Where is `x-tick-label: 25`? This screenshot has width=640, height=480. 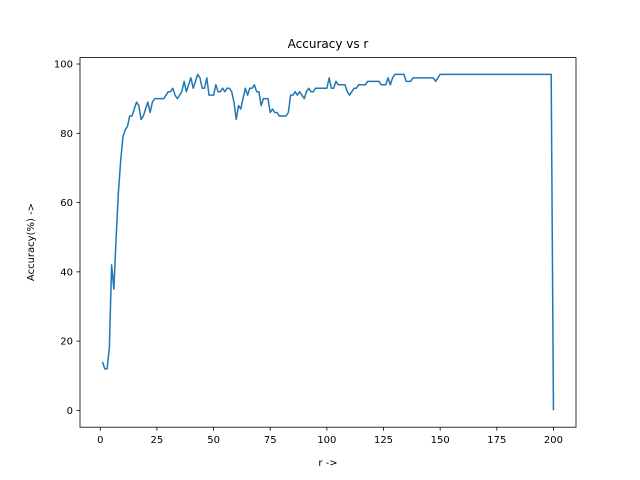
x-tick-label: 25 is located at coordinates (157, 440).